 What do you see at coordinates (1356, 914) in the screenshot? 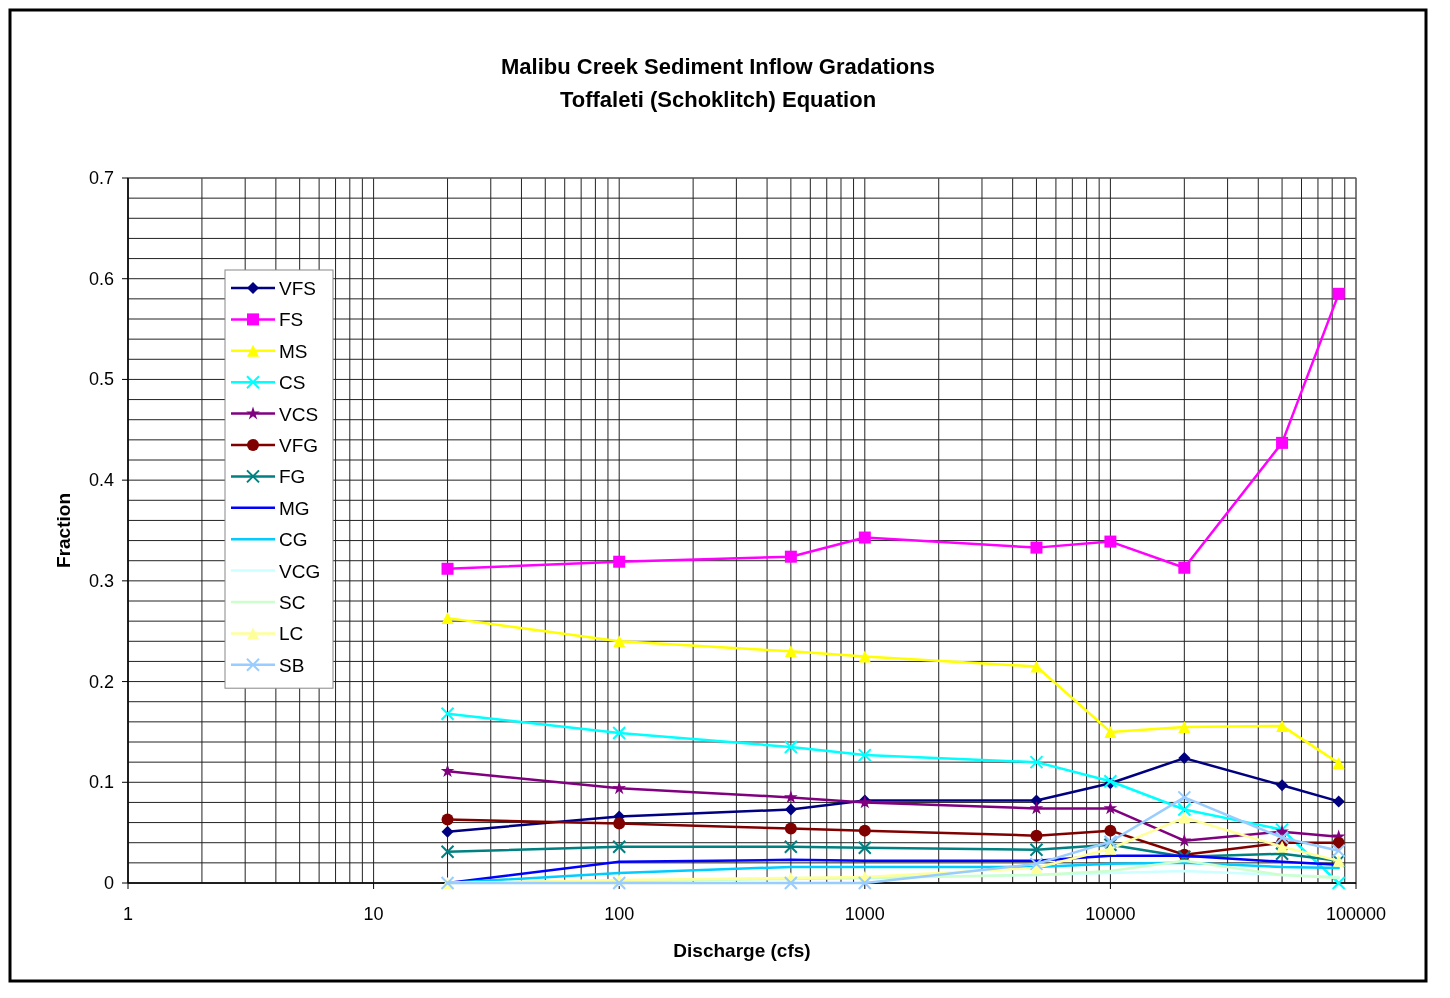
I see `x-tick-label: 100000` at bounding box center [1356, 914].